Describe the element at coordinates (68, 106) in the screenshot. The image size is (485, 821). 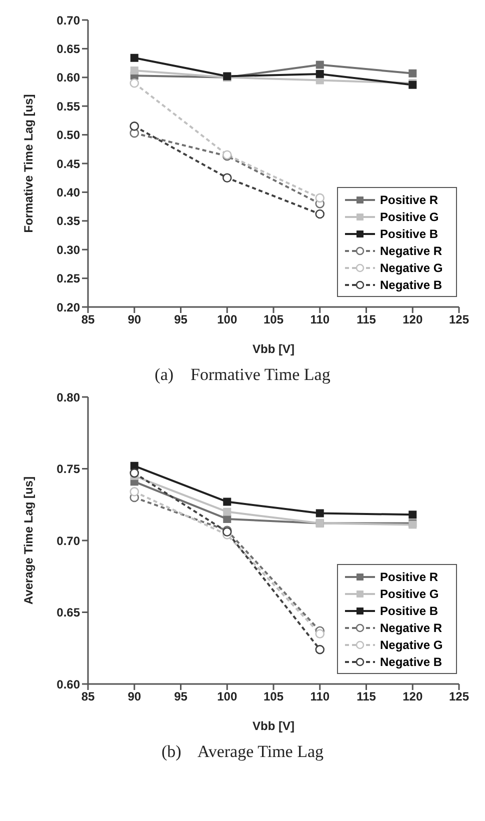
I see `y-tick-label: 0.55` at that location.